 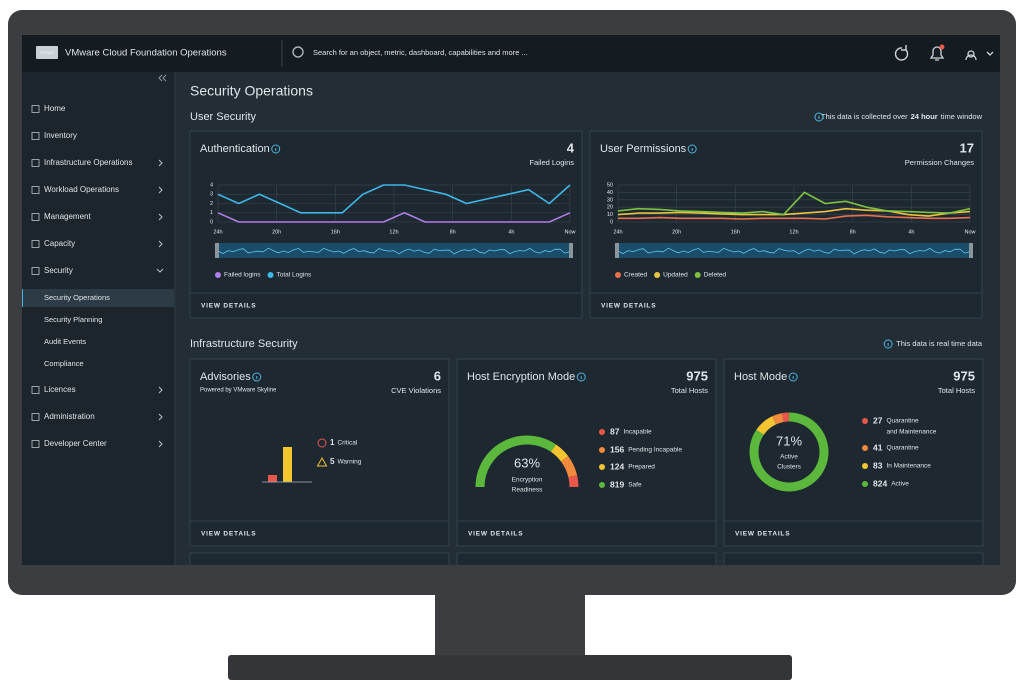 What do you see at coordinates (211, 213) in the screenshot?
I see `y-tick-label: 1` at bounding box center [211, 213].